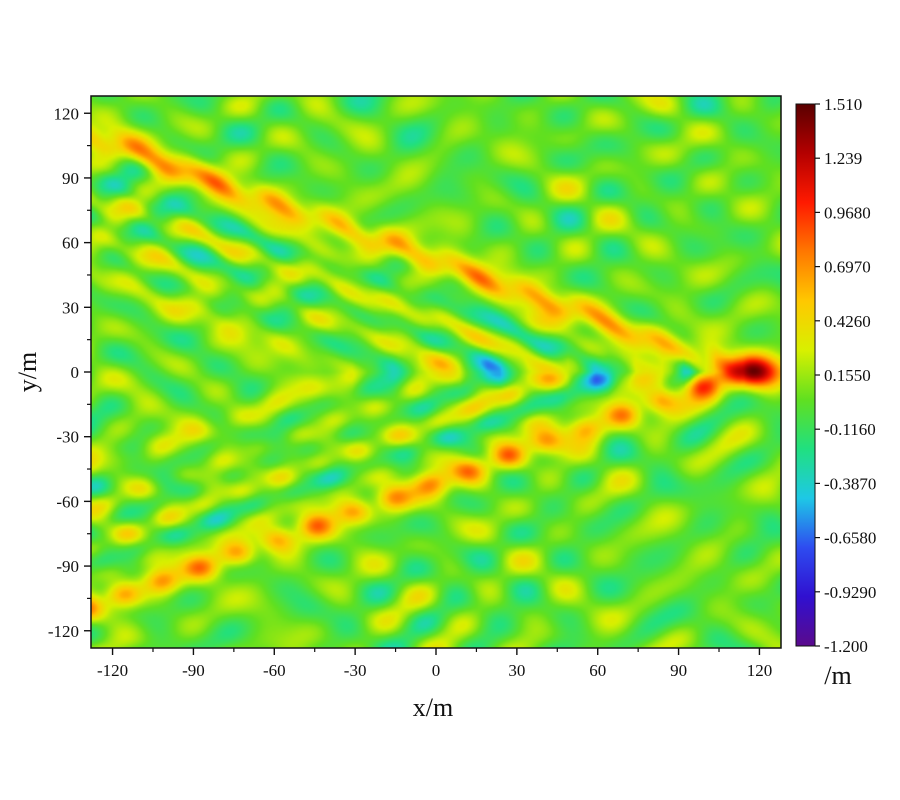 Image resolution: width=900 pixels, height=800 pixels. Describe the element at coordinates (67, 566) in the screenshot. I see `y-tick-label: -90` at that location.